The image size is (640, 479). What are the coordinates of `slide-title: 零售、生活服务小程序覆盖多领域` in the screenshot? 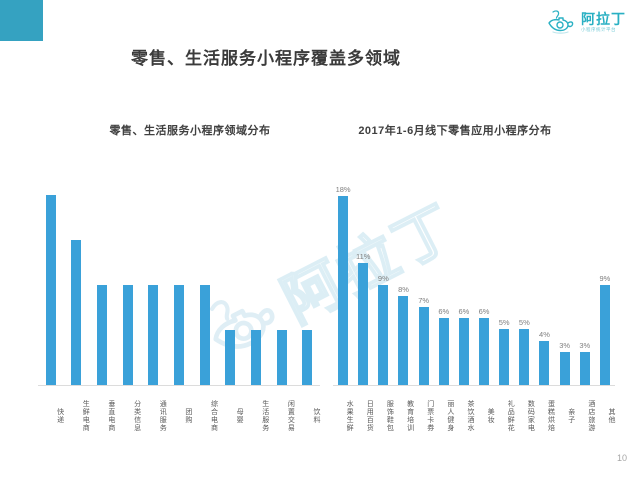 It's located at (266, 58).